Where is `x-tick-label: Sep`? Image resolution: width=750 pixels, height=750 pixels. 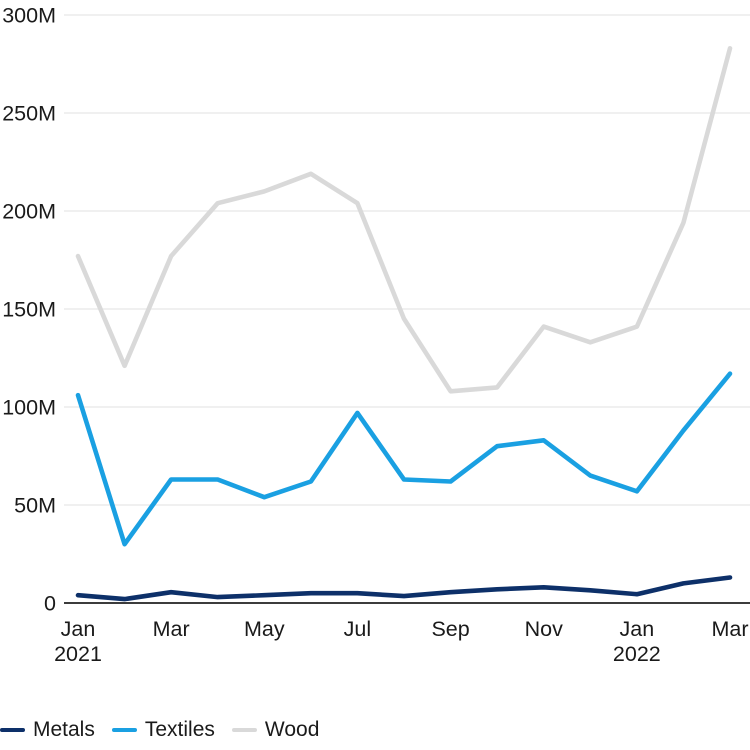 x-tick-label: Sep is located at coordinates (450, 629).